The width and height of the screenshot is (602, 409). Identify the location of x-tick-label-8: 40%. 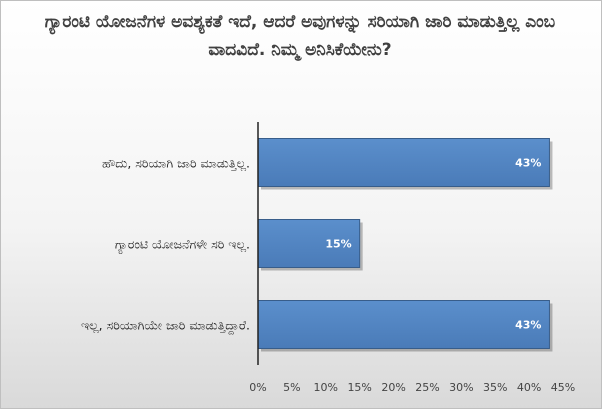
(529, 387).